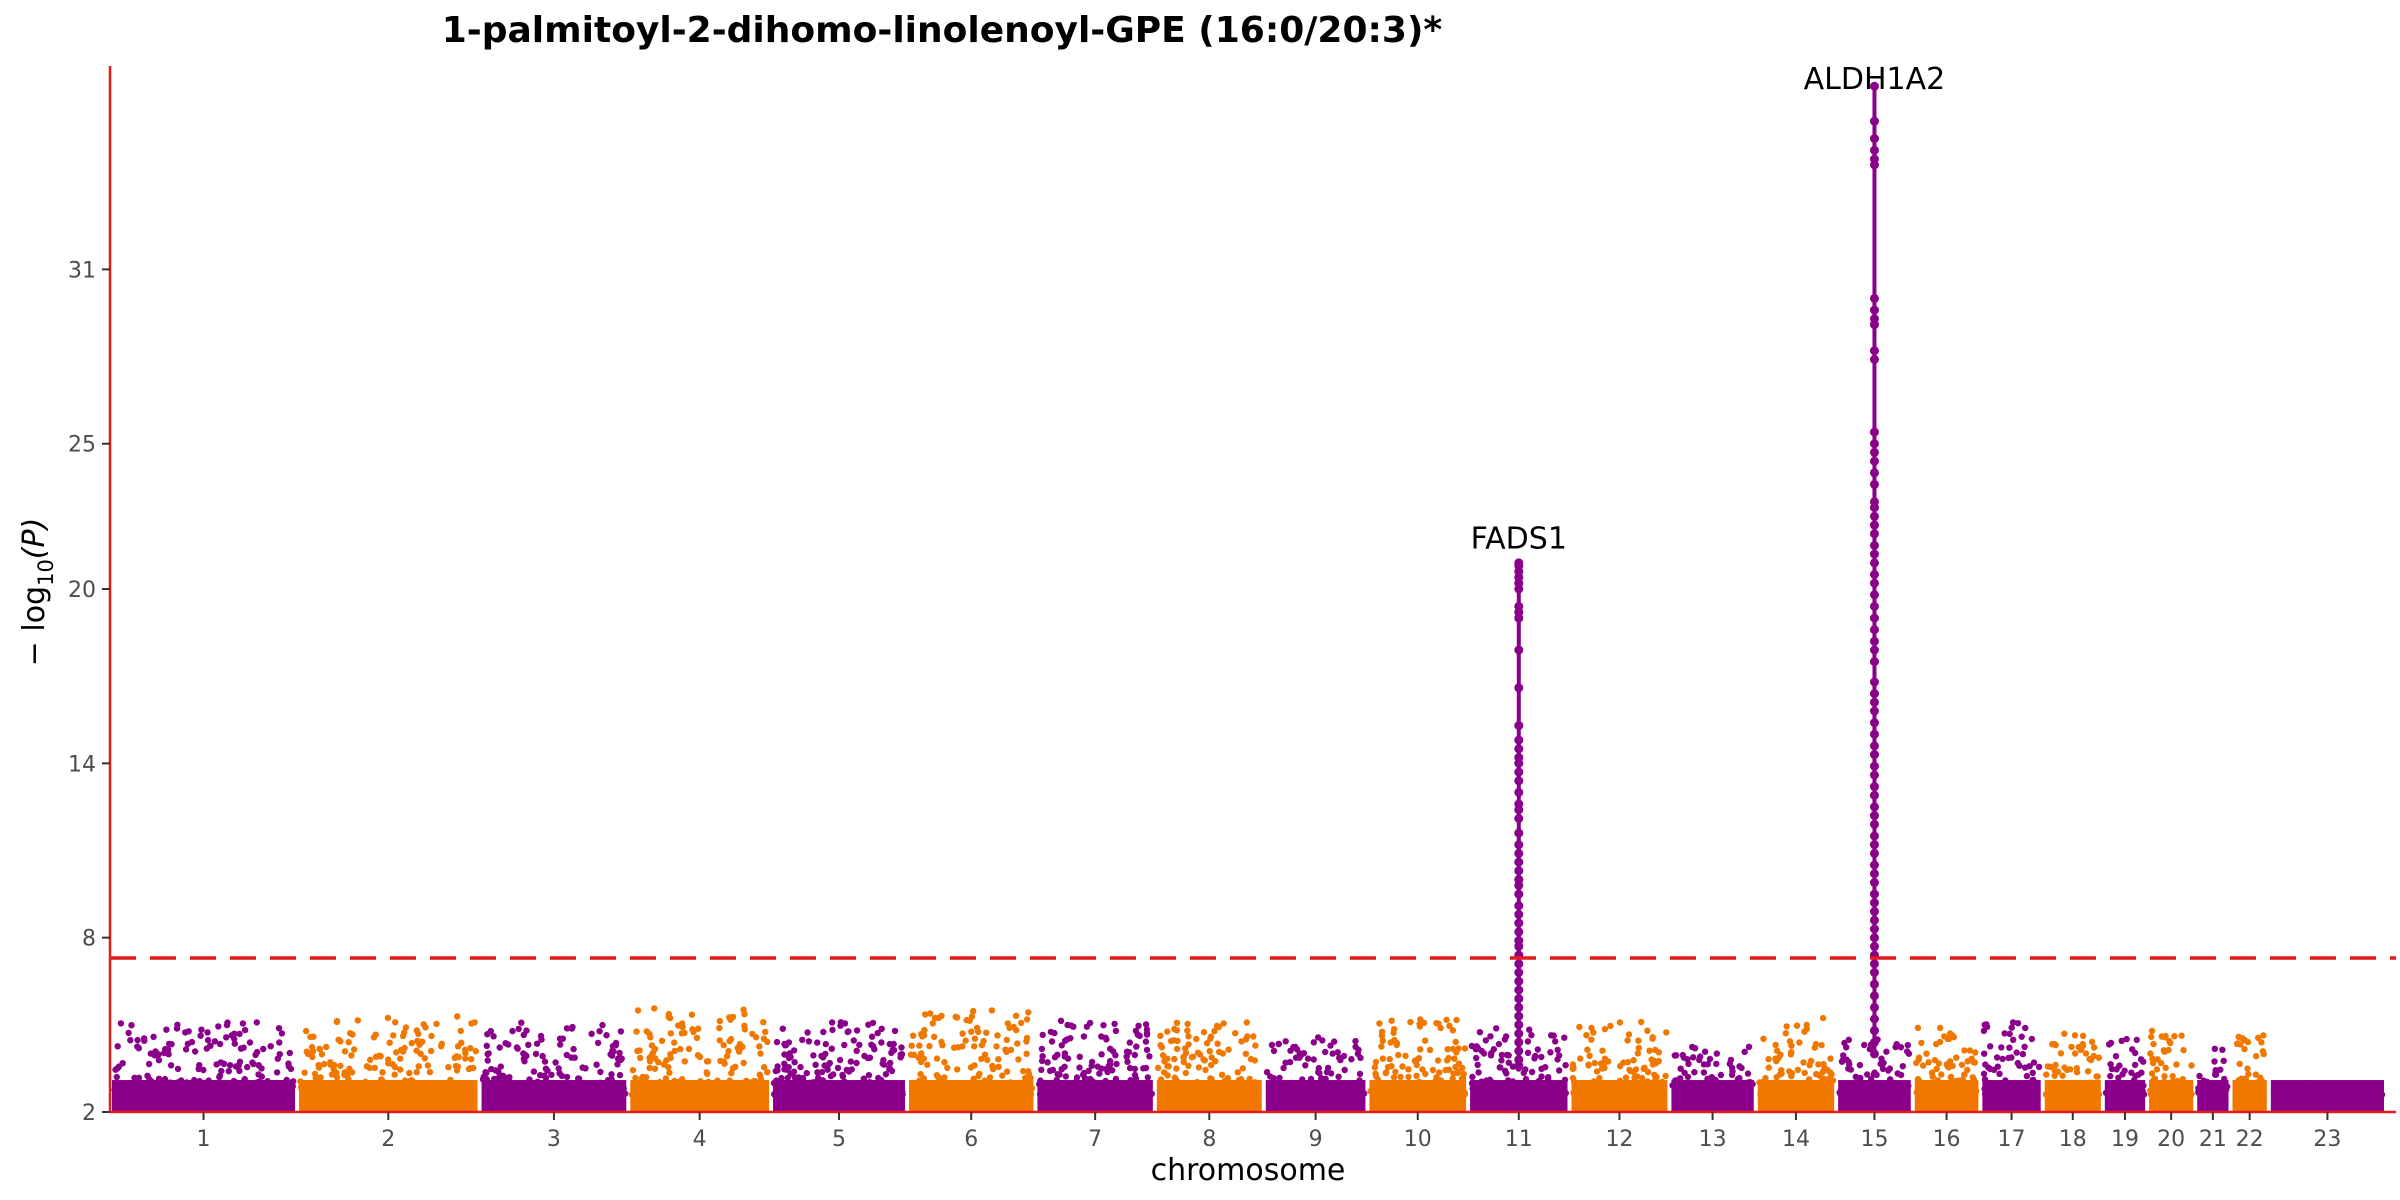 The image size is (2400, 1200). What do you see at coordinates (82, 445) in the screenshot?
I see `y-tick-label: 25` at bounding box center [82, 445].